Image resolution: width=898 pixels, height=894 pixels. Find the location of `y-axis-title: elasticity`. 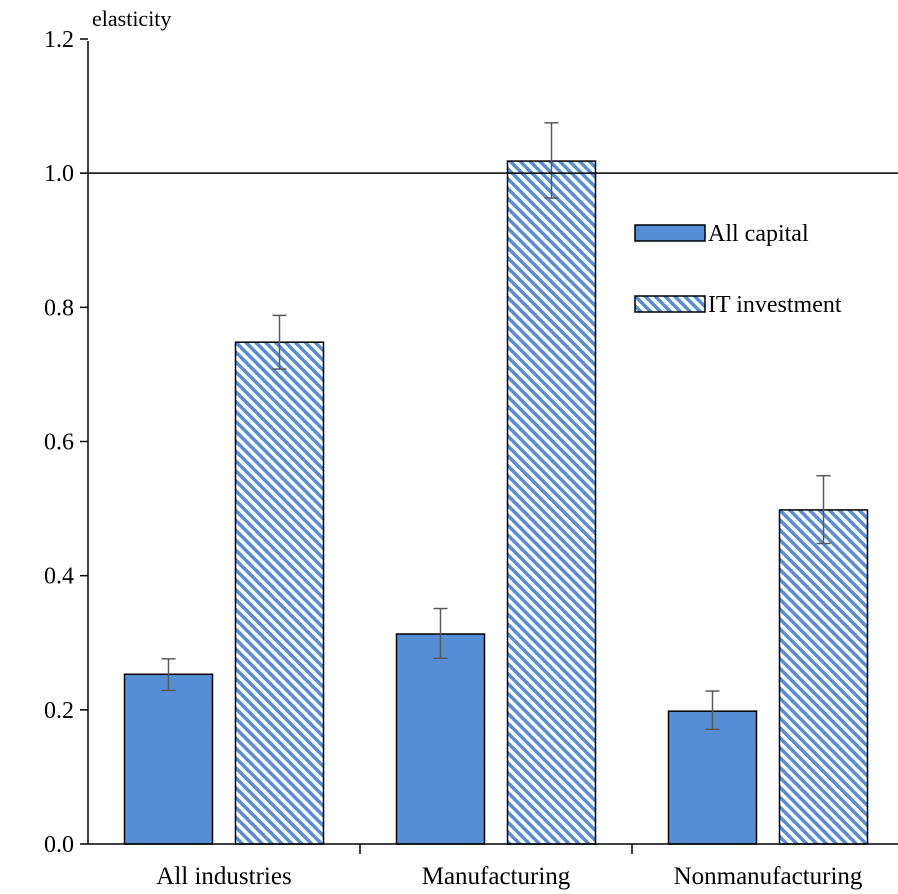

y-axis-title: elasticity is located at coordinates (131, 18).